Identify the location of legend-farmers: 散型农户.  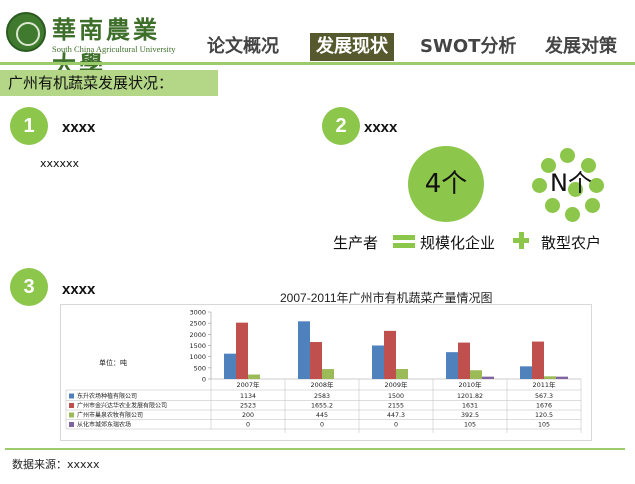
(571, 243).